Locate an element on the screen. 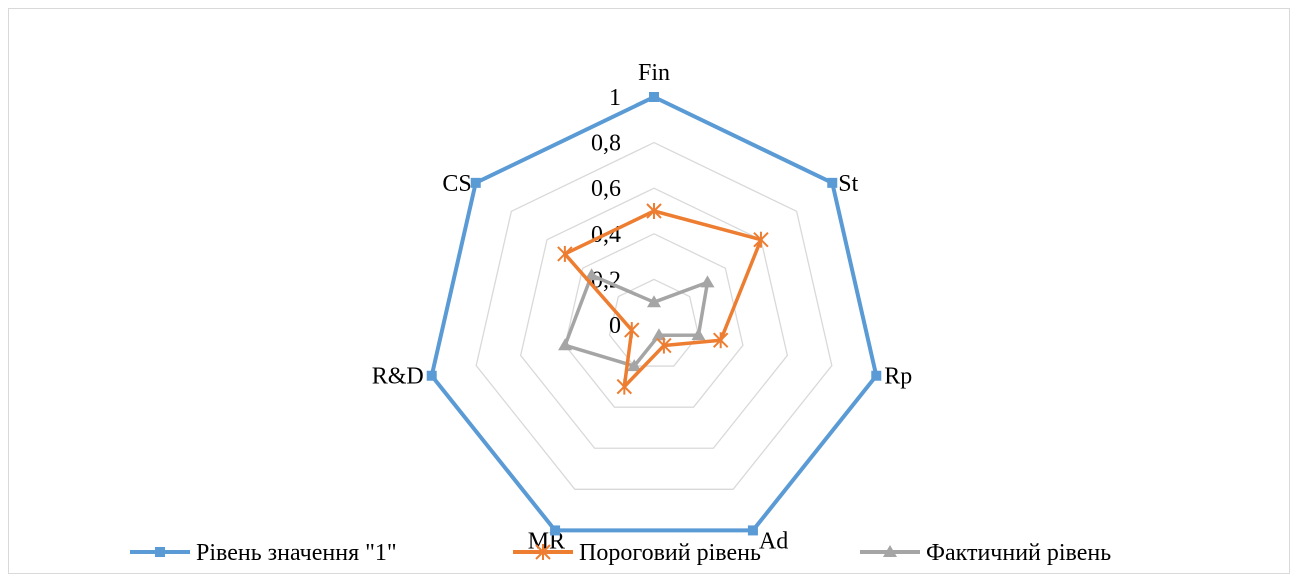 The image size is (1298, 582). category-label: Ad is located at coordinates (773, 541).